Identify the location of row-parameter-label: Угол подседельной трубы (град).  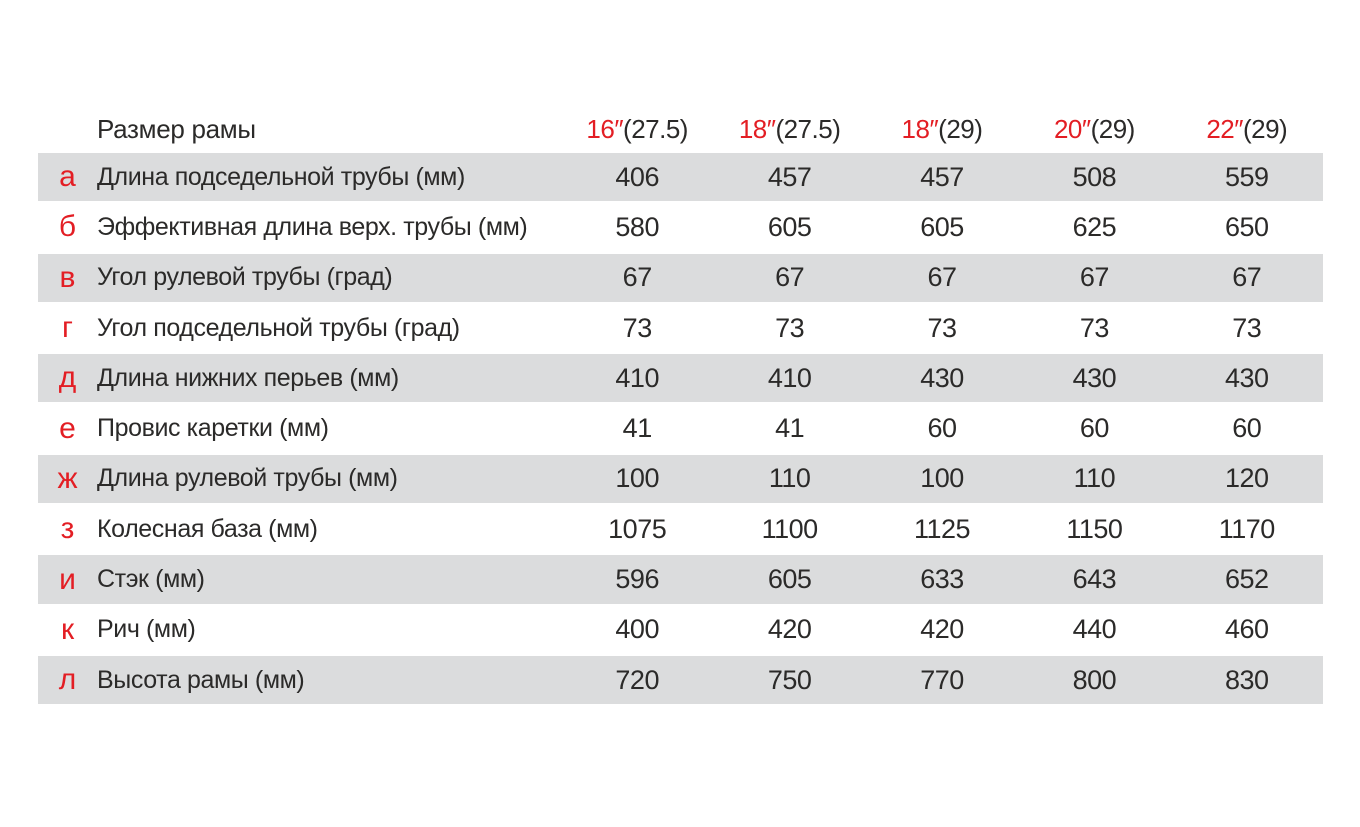
(278, 327).